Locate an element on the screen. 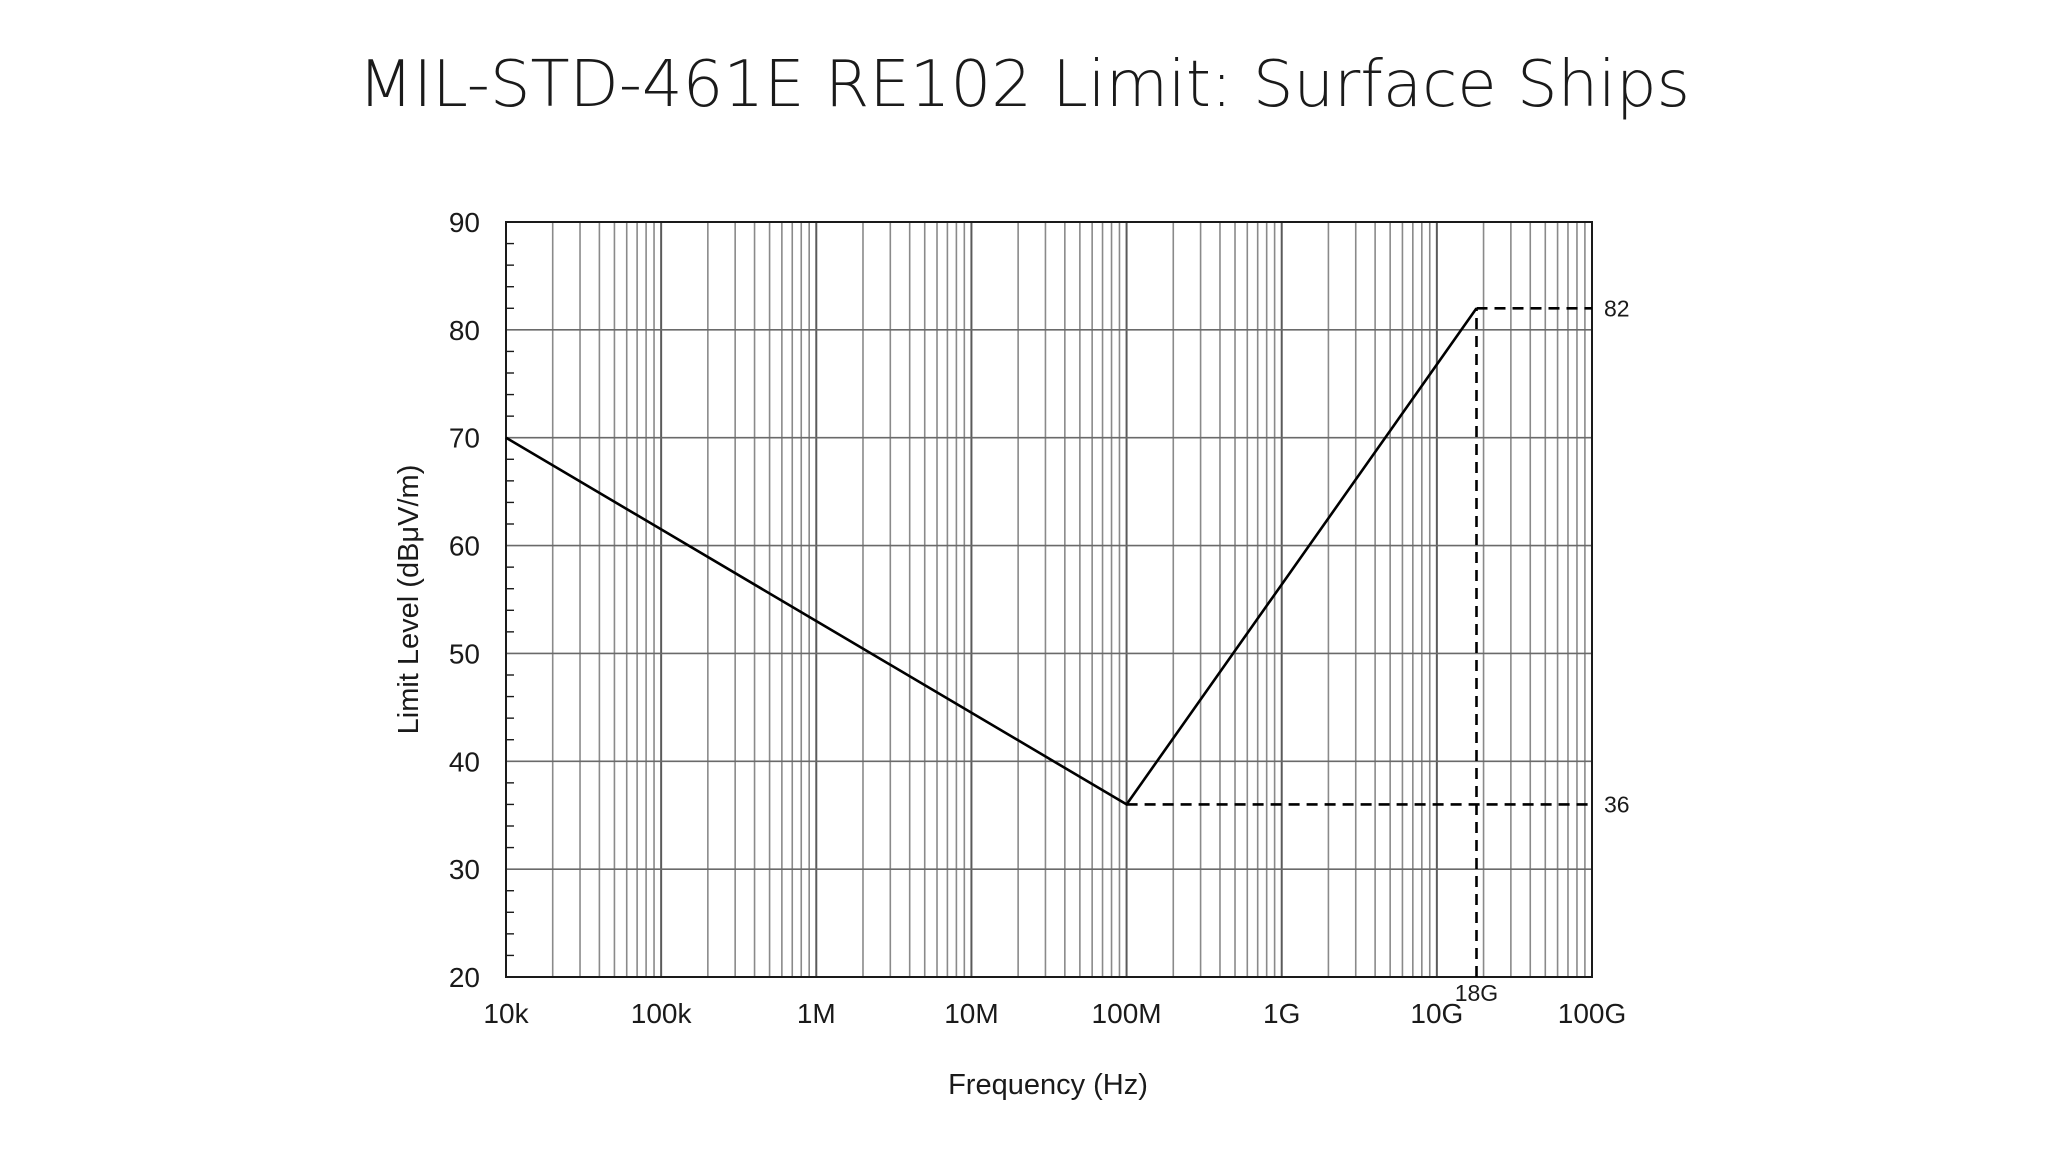 The image size is (2048, 1152). x-axis-label: Frequency (Hz) is located at coordinates (1048, 1085).